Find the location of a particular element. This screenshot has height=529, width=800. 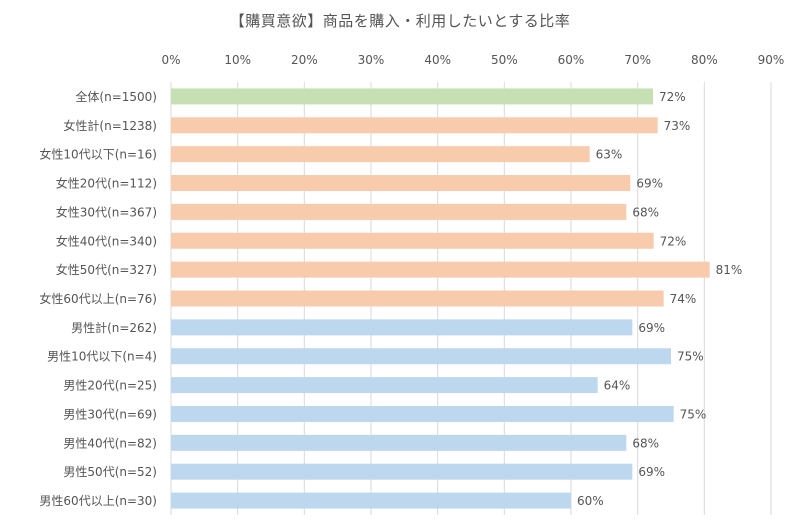

x-tick-label: 70% is located at coordinates (637, 60).